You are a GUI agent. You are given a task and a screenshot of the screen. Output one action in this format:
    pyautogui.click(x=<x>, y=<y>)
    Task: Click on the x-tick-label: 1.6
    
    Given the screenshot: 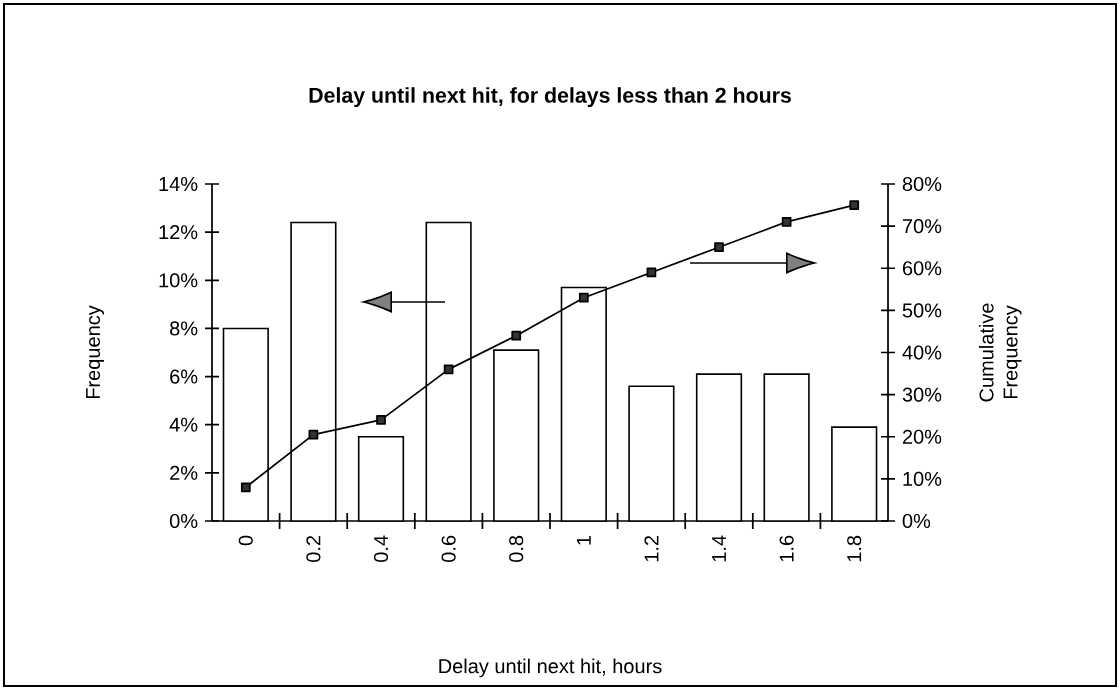 What is the action you would take?
    pyautogui.click(x=786, y=548)
    